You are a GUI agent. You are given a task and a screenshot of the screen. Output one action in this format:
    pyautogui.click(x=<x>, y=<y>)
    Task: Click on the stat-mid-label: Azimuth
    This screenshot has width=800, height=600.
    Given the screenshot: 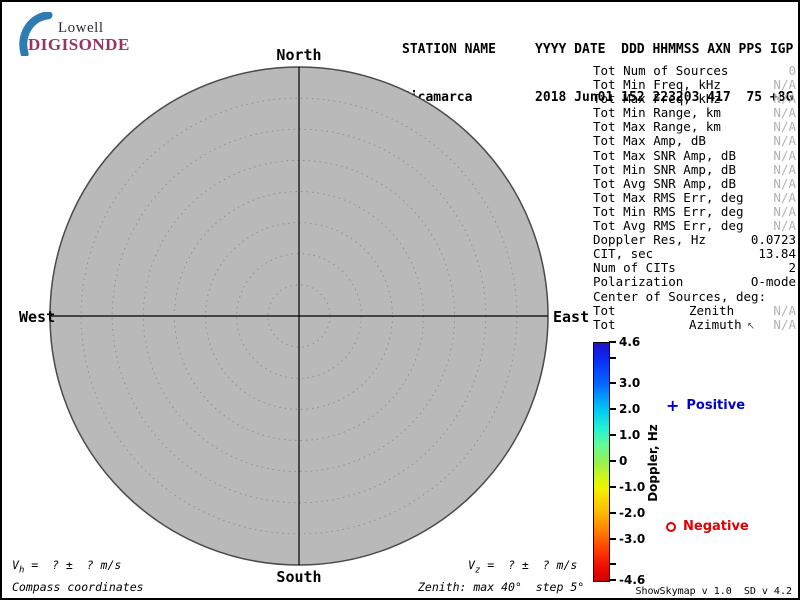 What is the action you would take?
    pyautogui.click(x=715, y=324)
    